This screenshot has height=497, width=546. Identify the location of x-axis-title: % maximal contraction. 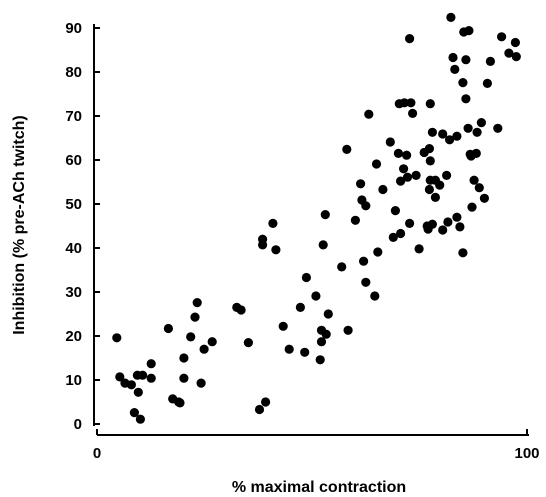
(319, 487).